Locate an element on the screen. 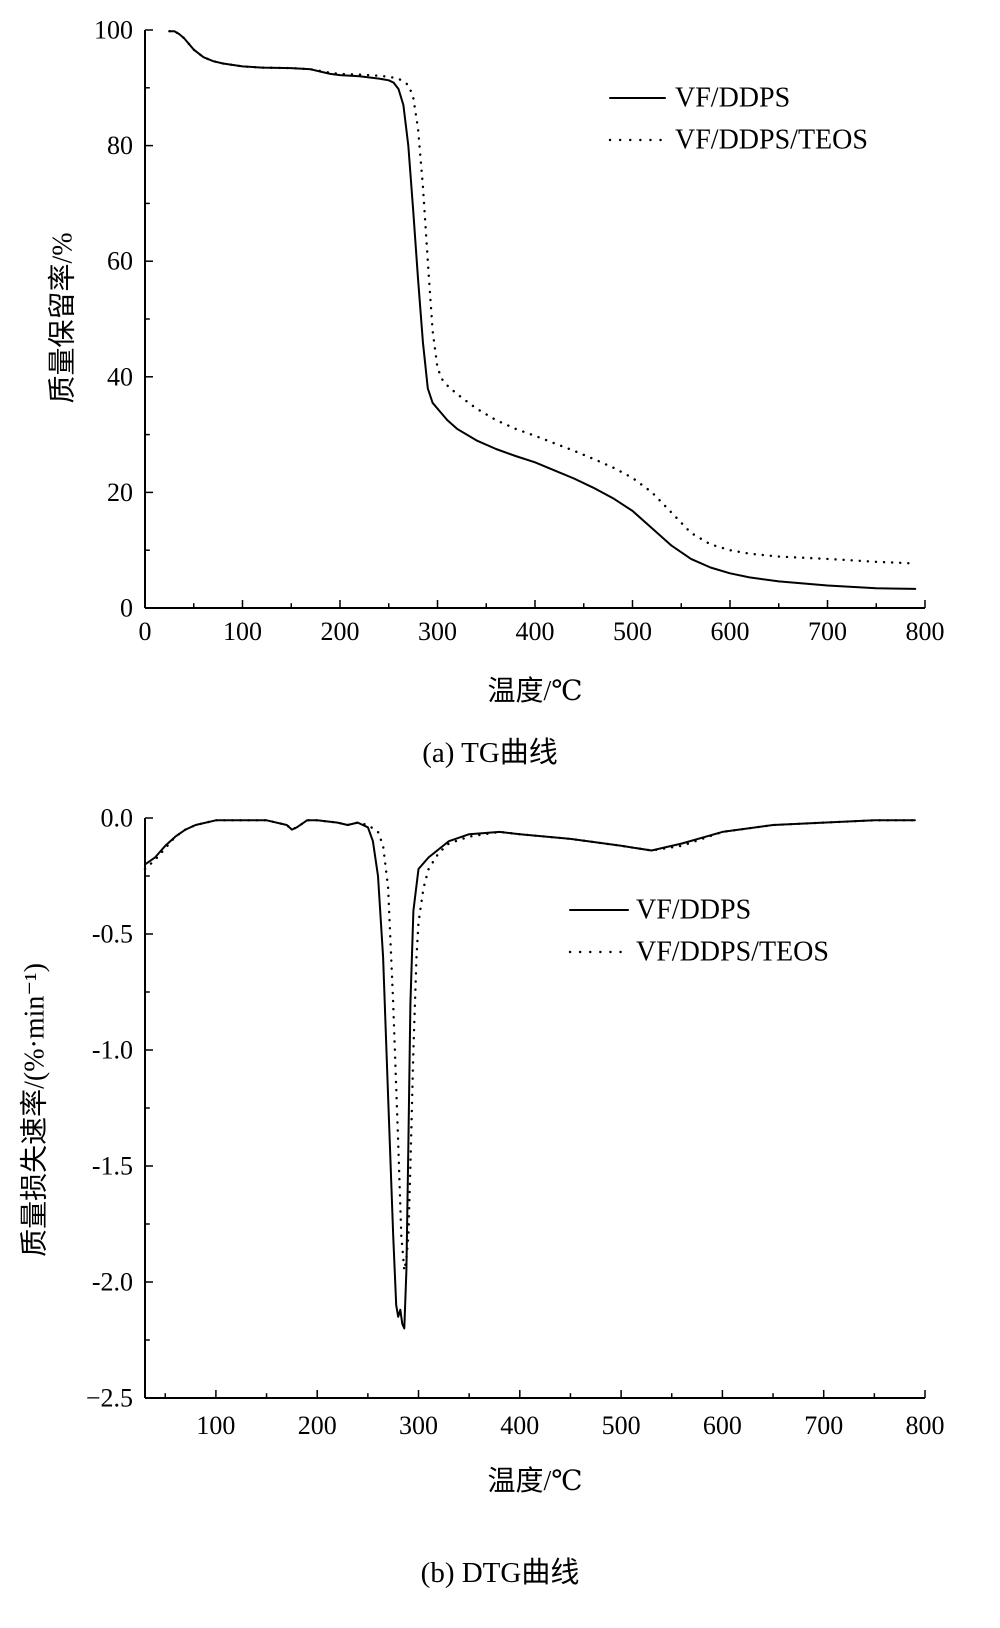  dtg-x-tick-label: 100 is located at coordinates (215, 1425).